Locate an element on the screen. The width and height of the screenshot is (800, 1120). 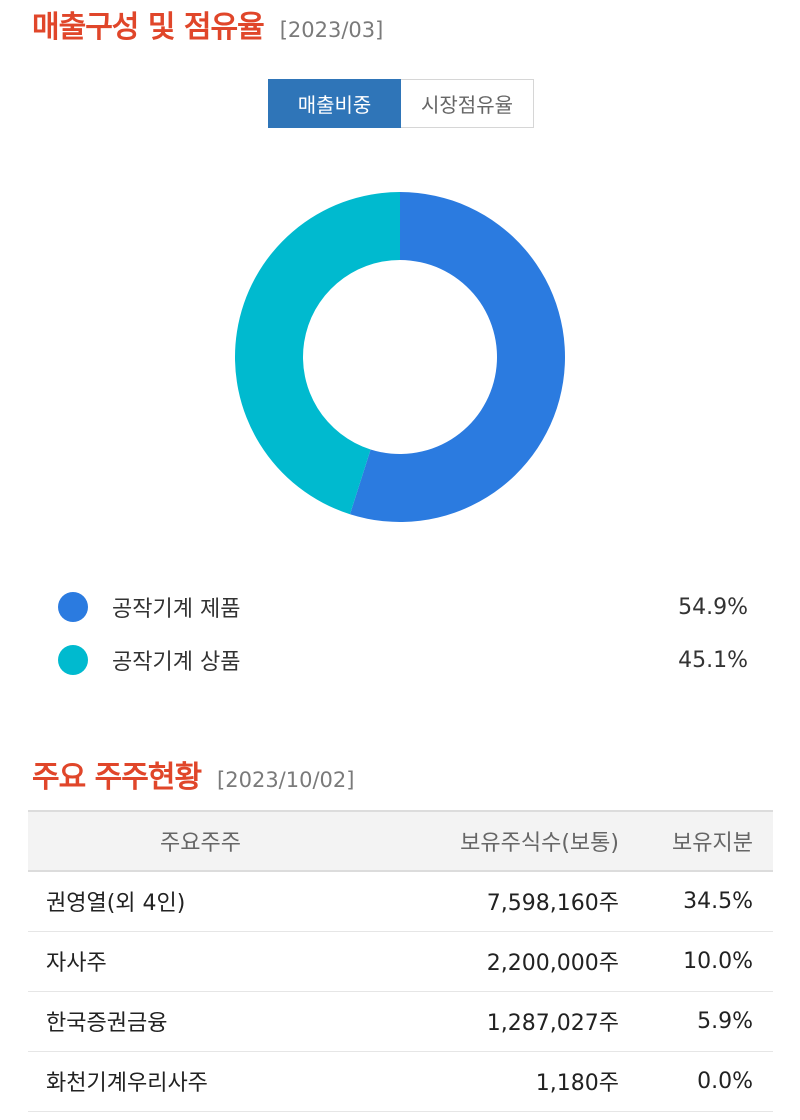
shareholder-shares: 1,180주 is located at coordinates (496, 1081).